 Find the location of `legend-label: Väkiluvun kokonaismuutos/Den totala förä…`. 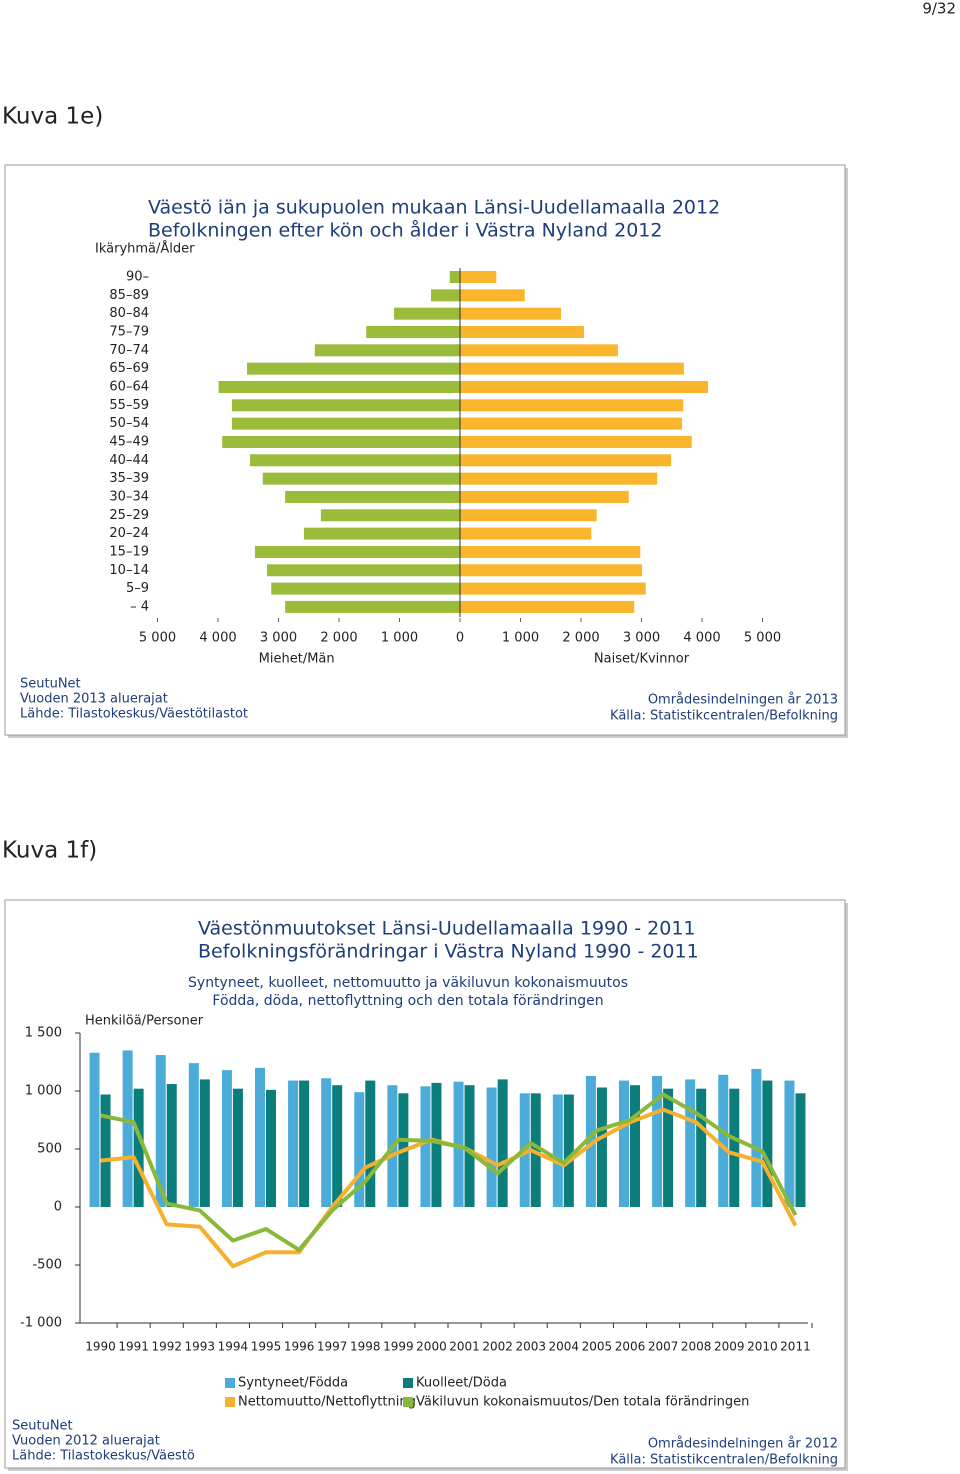

legend-label: Väkiluvun kokonaismuutos/Den totala förä… is located at coordinates (582, 1402).